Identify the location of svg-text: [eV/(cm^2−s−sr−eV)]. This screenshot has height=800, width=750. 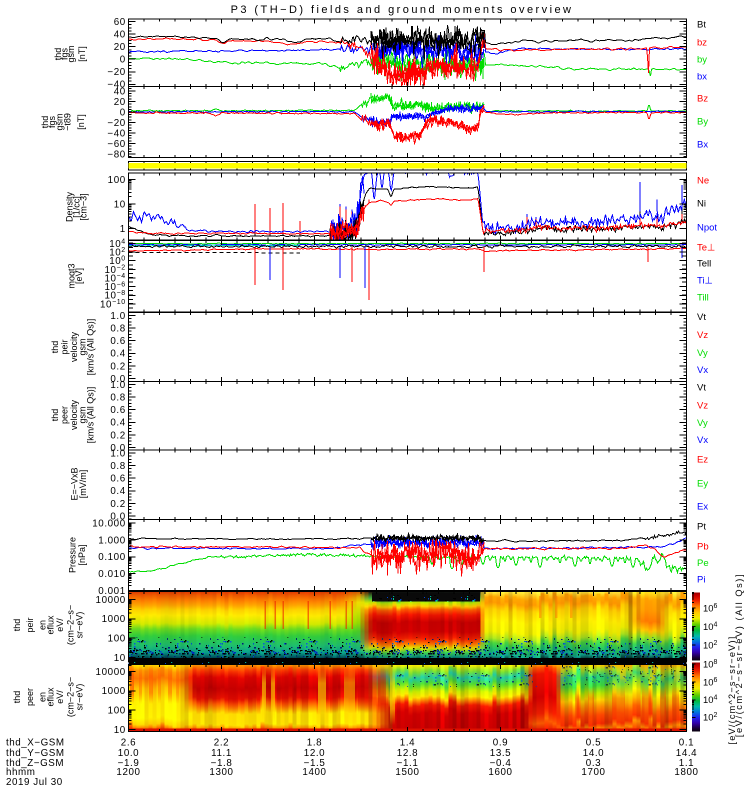
(732, 689).